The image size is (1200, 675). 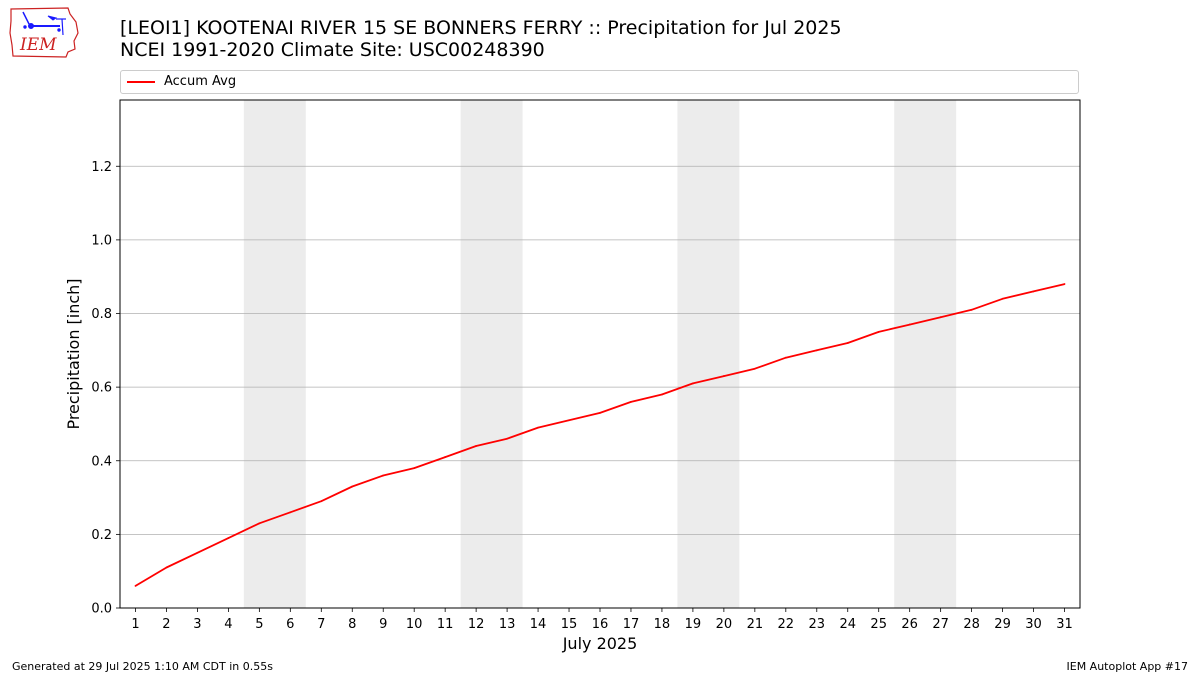 I want to click on x-tick-label: 27, so click(x=940, y=624).